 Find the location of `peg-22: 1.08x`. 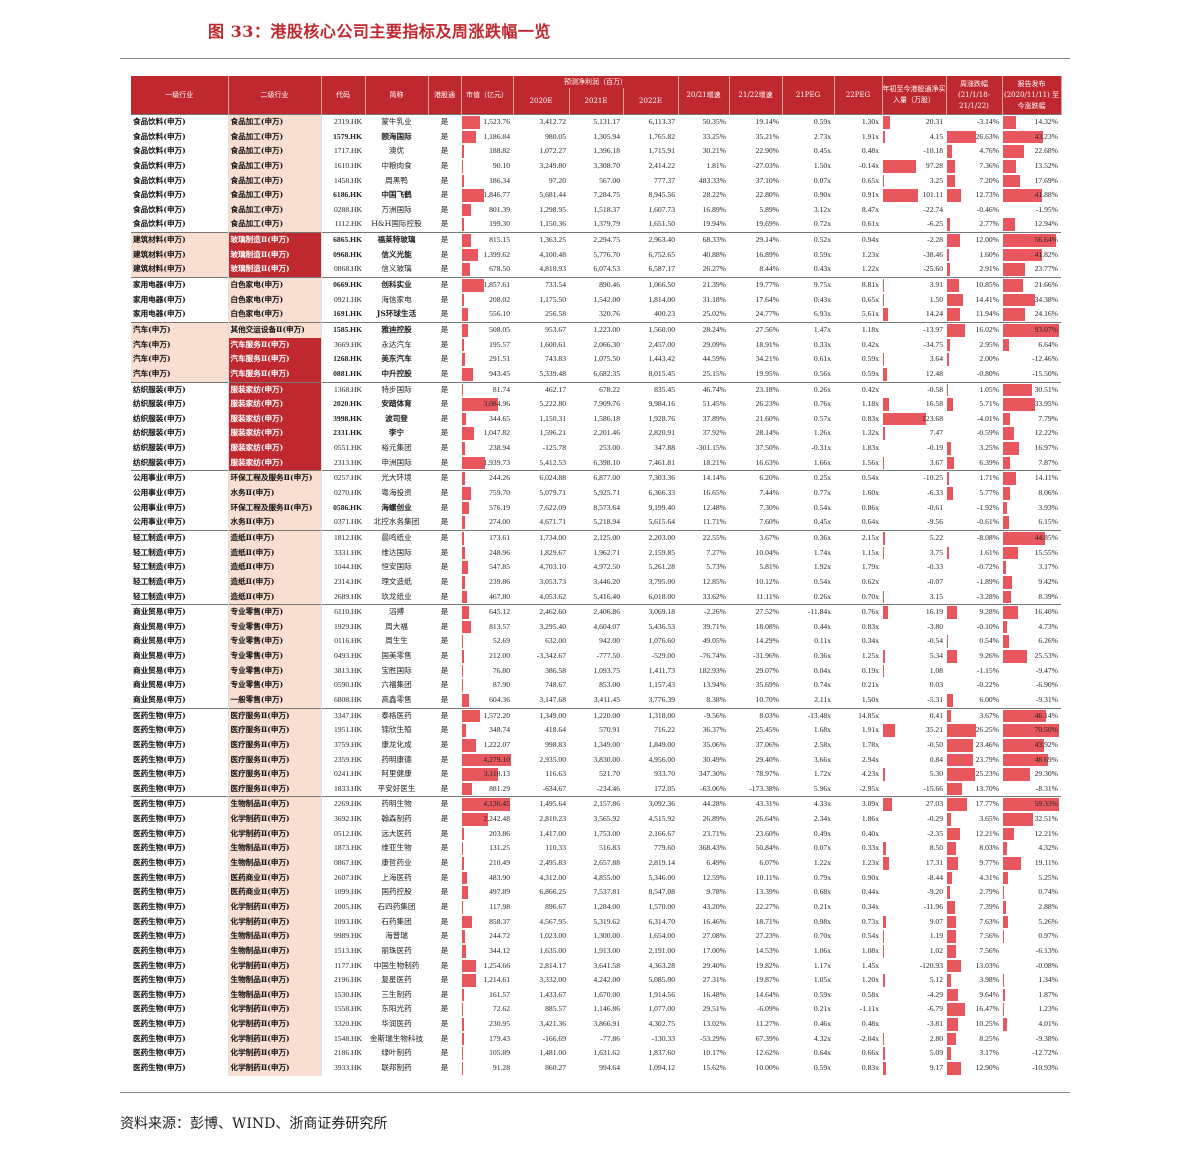

peg-22: 1.08x is located at coordinates (870, 950).